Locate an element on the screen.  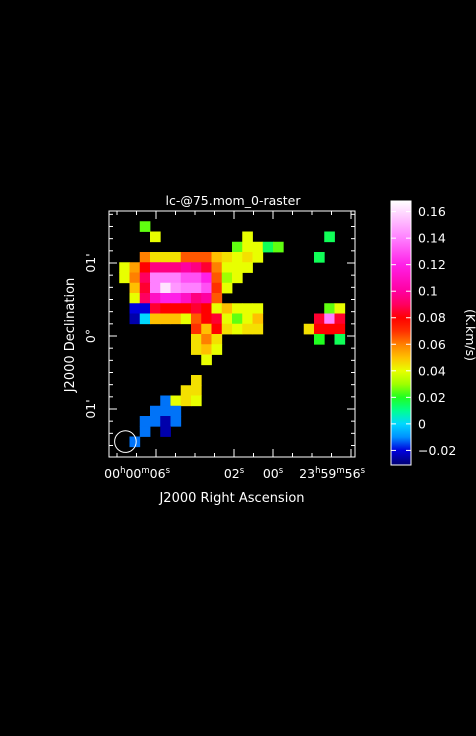
colorbar-tick-label: 0.06 is located at coordinates (432, 344).